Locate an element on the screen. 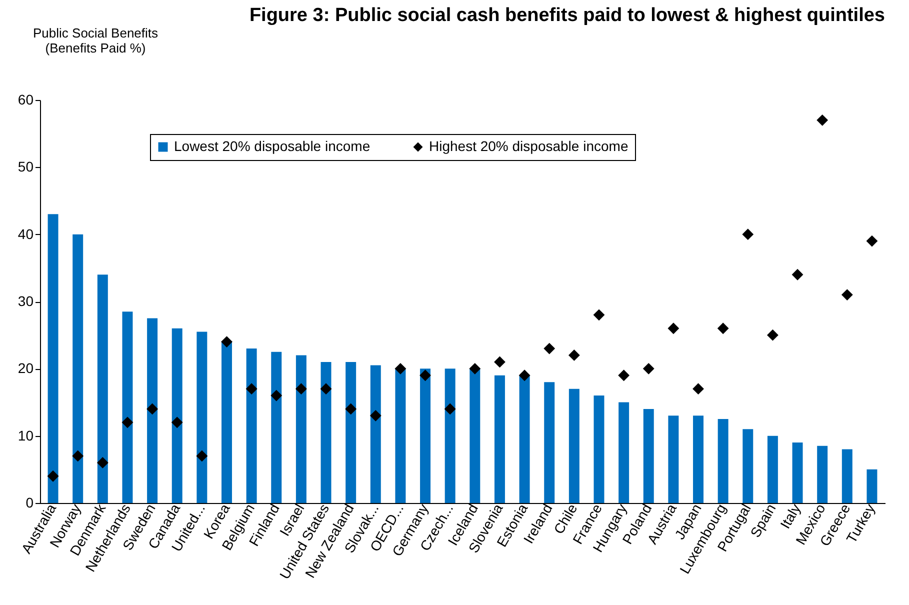 This screenshot has width=909, height=605. legend-label: Highest 20% disposable income is located at coordinates (528, 146).